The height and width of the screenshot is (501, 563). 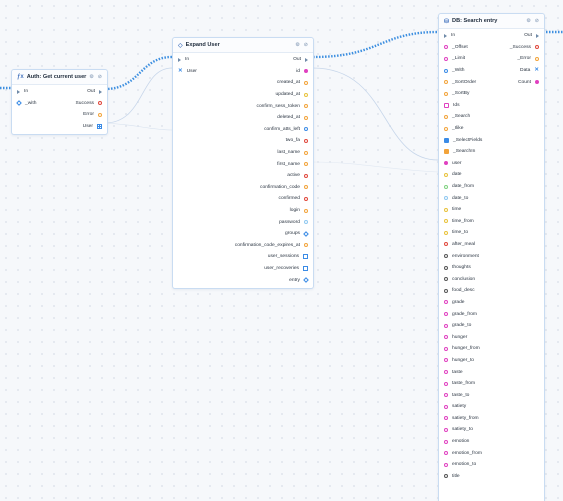 I want to click on struct-pin-icon, so click(x=99, y=127).